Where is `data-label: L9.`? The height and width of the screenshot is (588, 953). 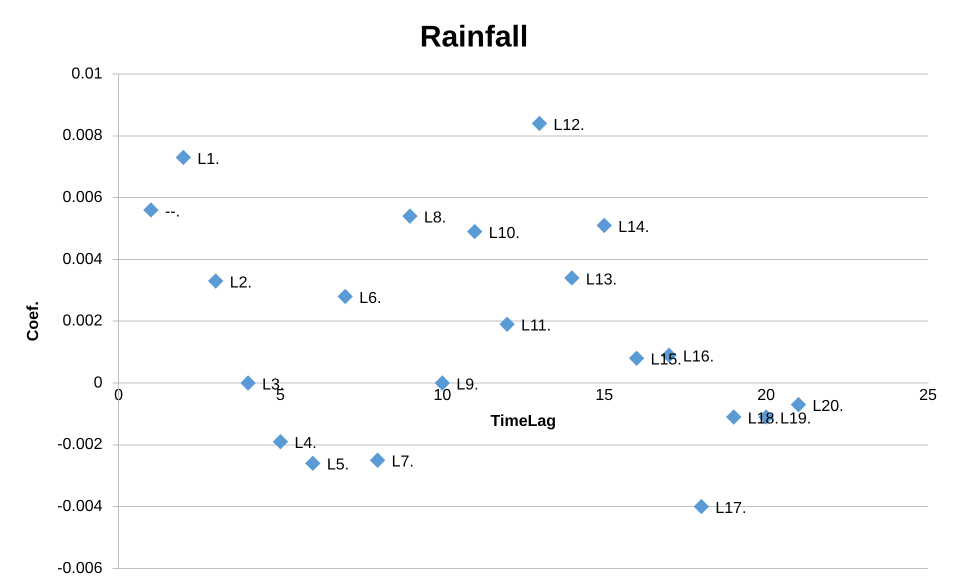 data-label: L9. is located at coordinates (467, 385).